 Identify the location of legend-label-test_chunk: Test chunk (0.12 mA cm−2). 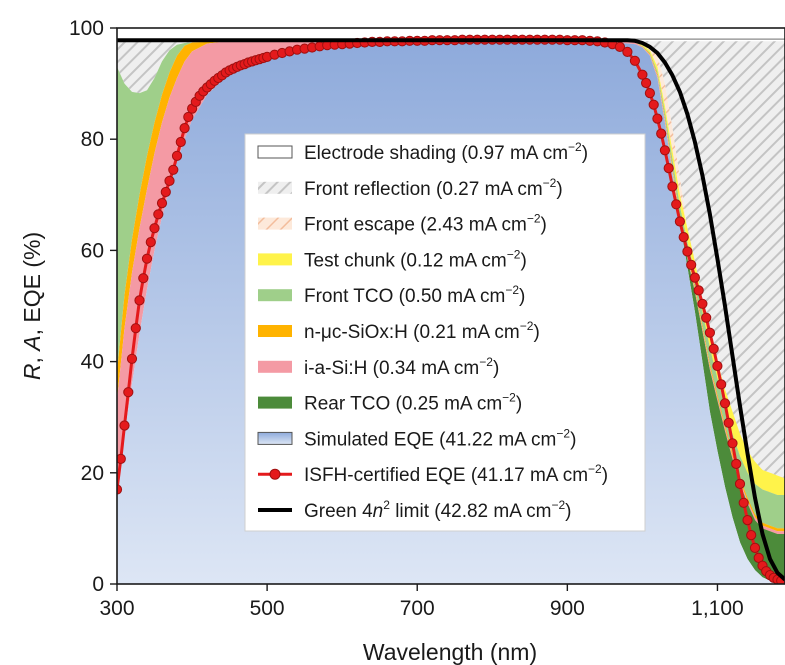
(415, 259).